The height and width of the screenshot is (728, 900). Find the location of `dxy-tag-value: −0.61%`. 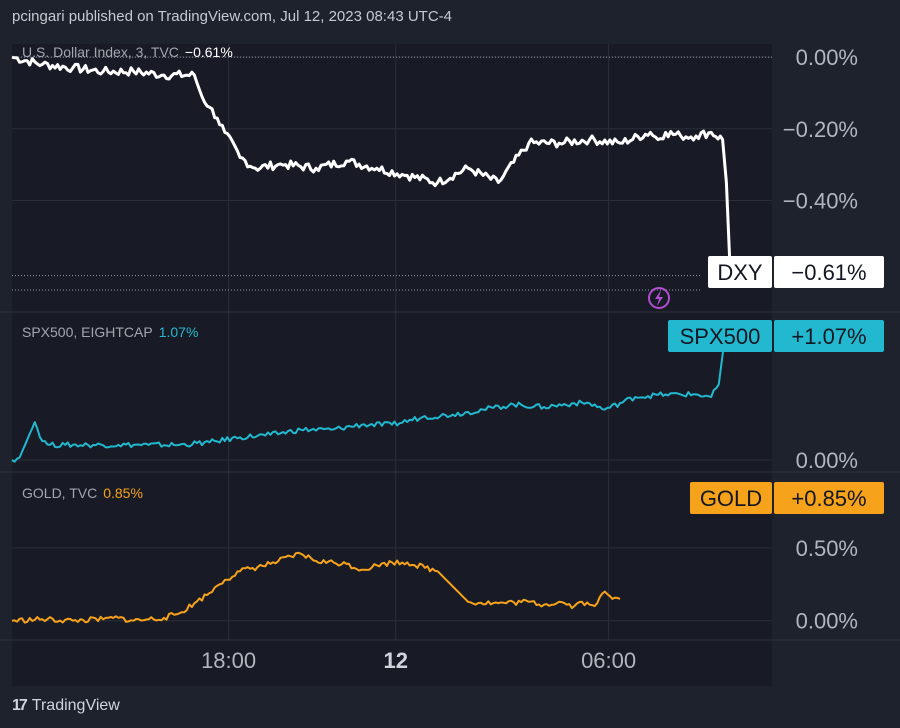

dxy-tag-value: −0.61% is located at coordinates (828, 272).